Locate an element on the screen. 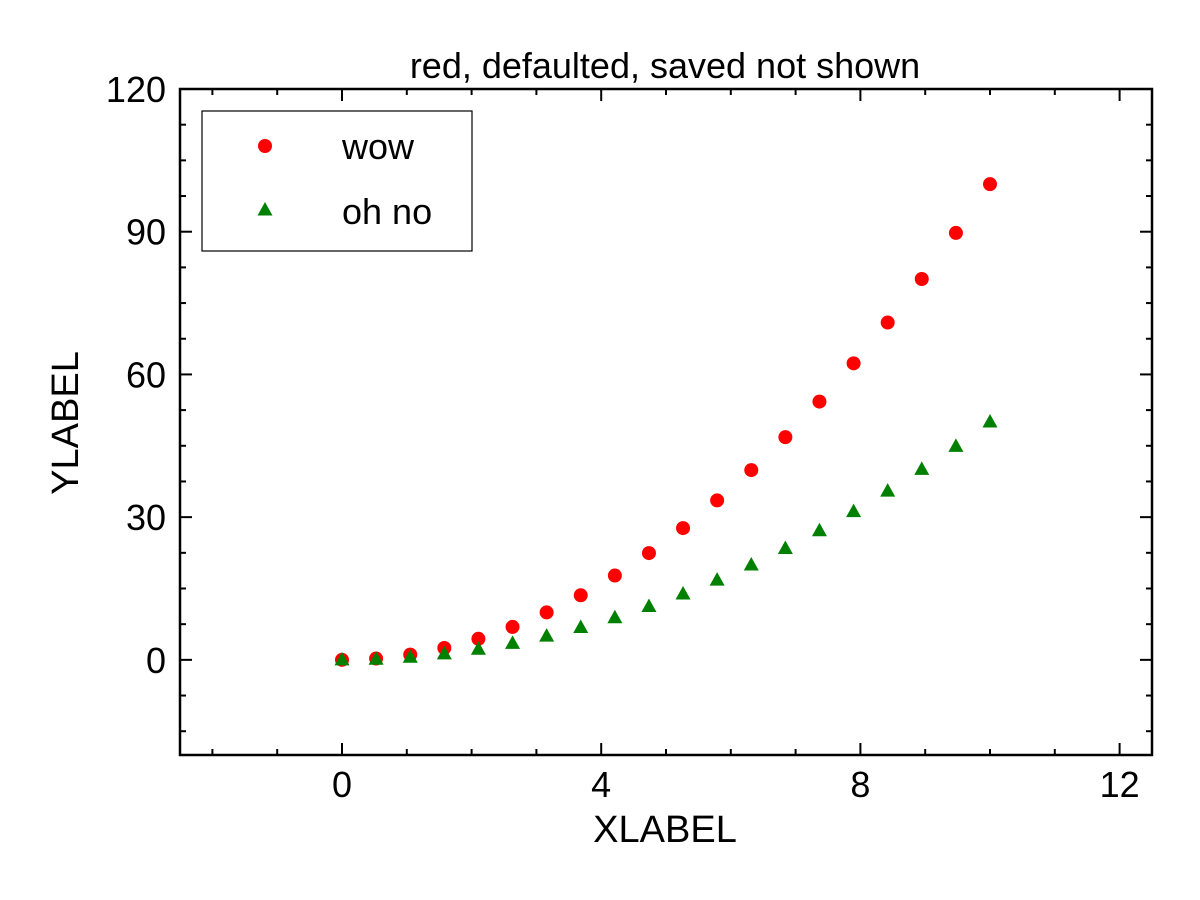  y-tick-label: 60 is located at coordinates (146, 374).